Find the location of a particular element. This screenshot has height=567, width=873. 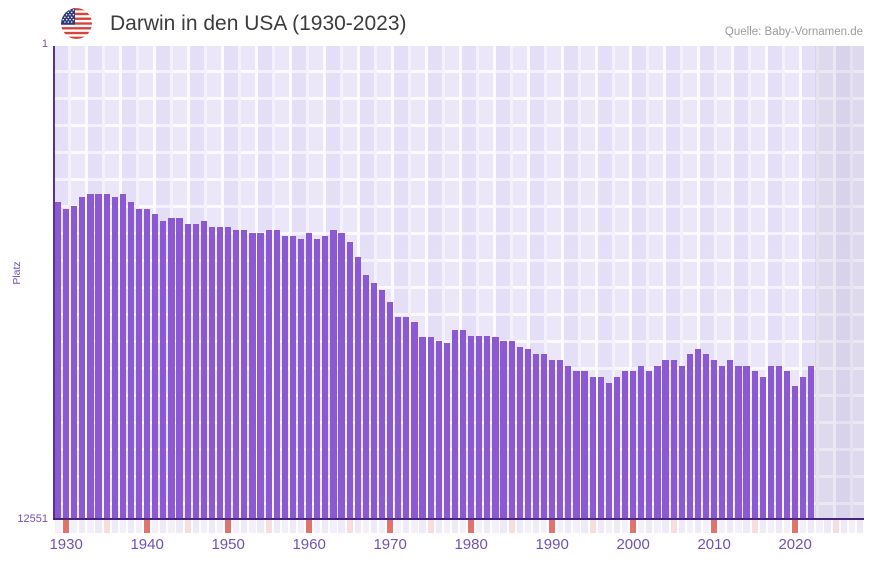

page-title: Darwin in den USA (1930-2023) is located at coordinates (258, 23).